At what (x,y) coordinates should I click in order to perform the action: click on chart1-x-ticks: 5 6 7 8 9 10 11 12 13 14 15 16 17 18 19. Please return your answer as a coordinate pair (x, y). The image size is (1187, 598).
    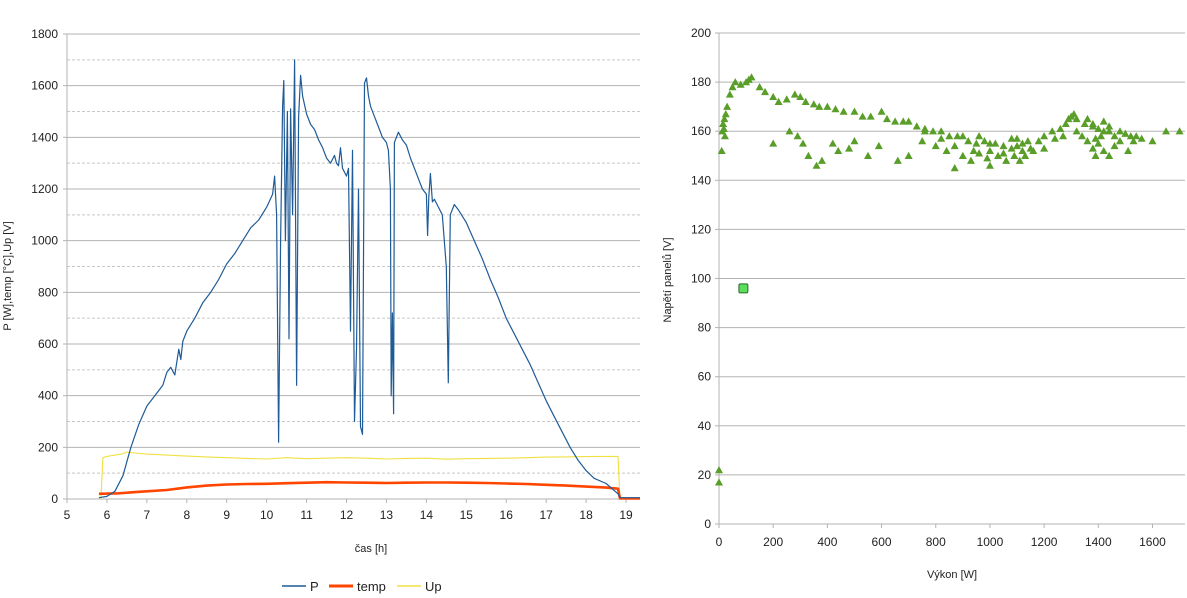
    Looking at the image, I should click on (348, 515).